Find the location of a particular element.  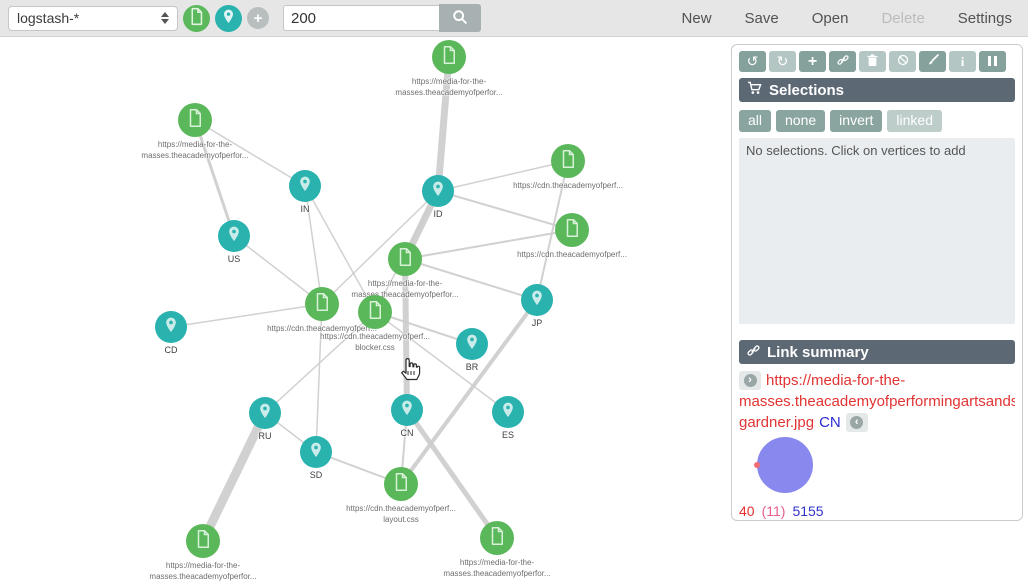

add-field-button: + is located at coordinates (258, 18).